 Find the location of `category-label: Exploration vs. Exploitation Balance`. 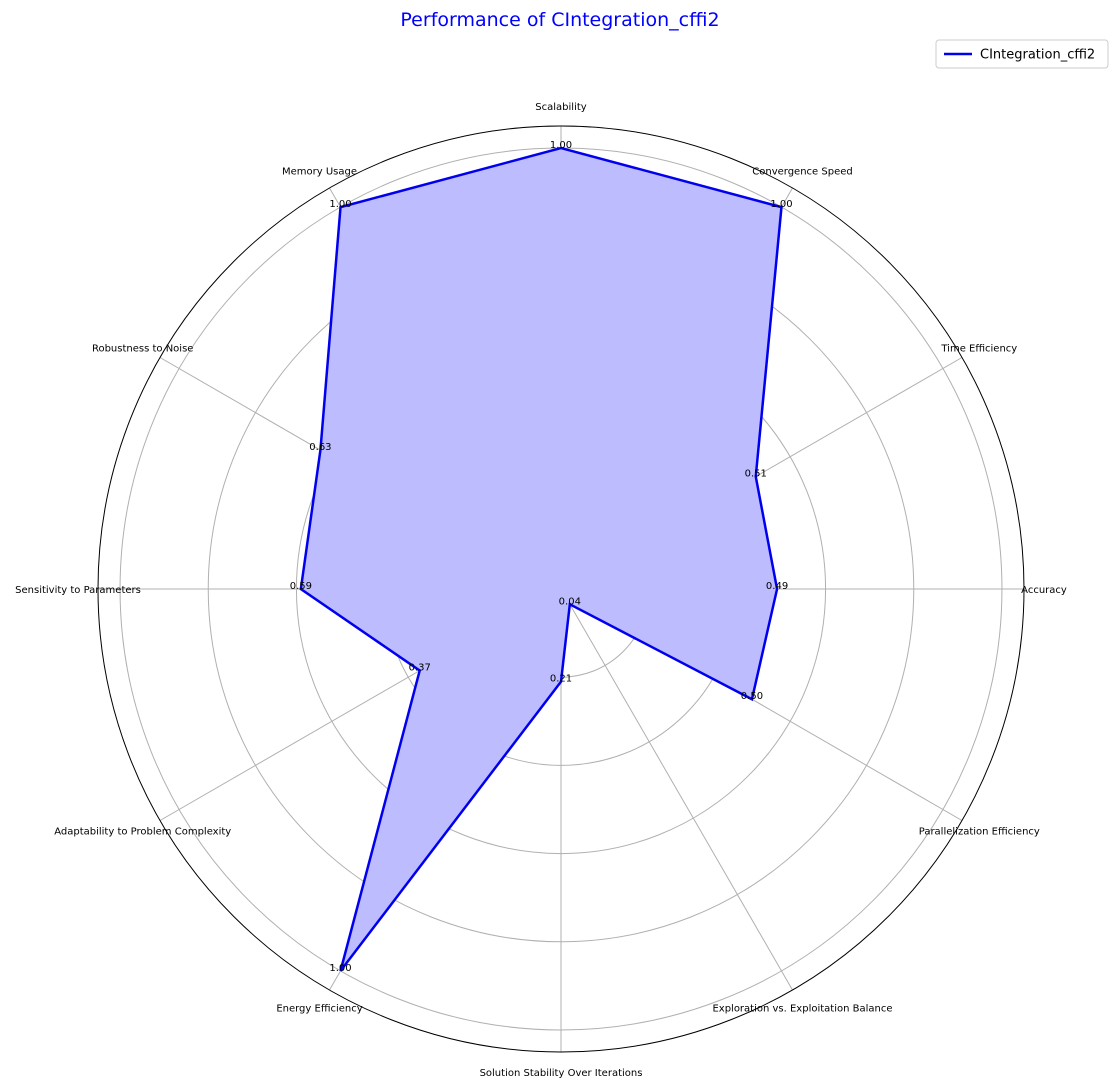

category-label: Exploration vs. Exploitation Balance is located at coordinates (802, 1008).